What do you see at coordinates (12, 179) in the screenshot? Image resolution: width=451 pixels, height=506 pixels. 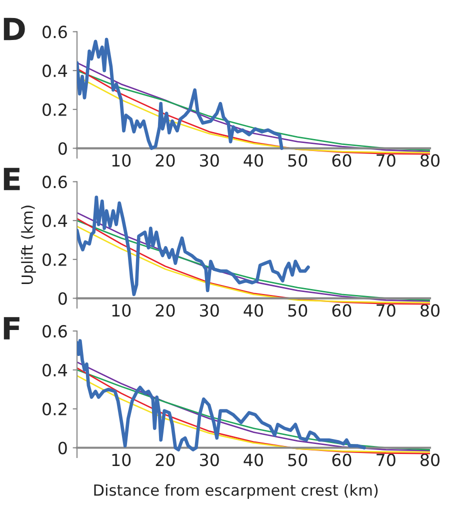 I see `chart-title: E` at bounding box center [12, 179].